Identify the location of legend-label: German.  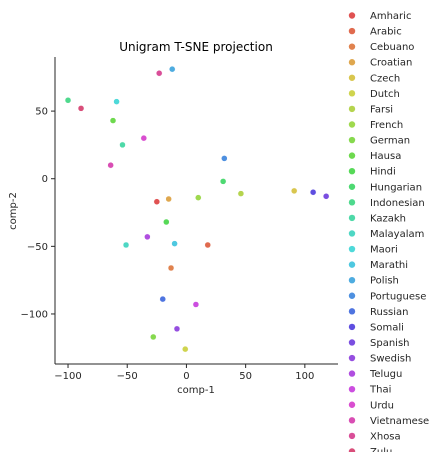
(390, 141).